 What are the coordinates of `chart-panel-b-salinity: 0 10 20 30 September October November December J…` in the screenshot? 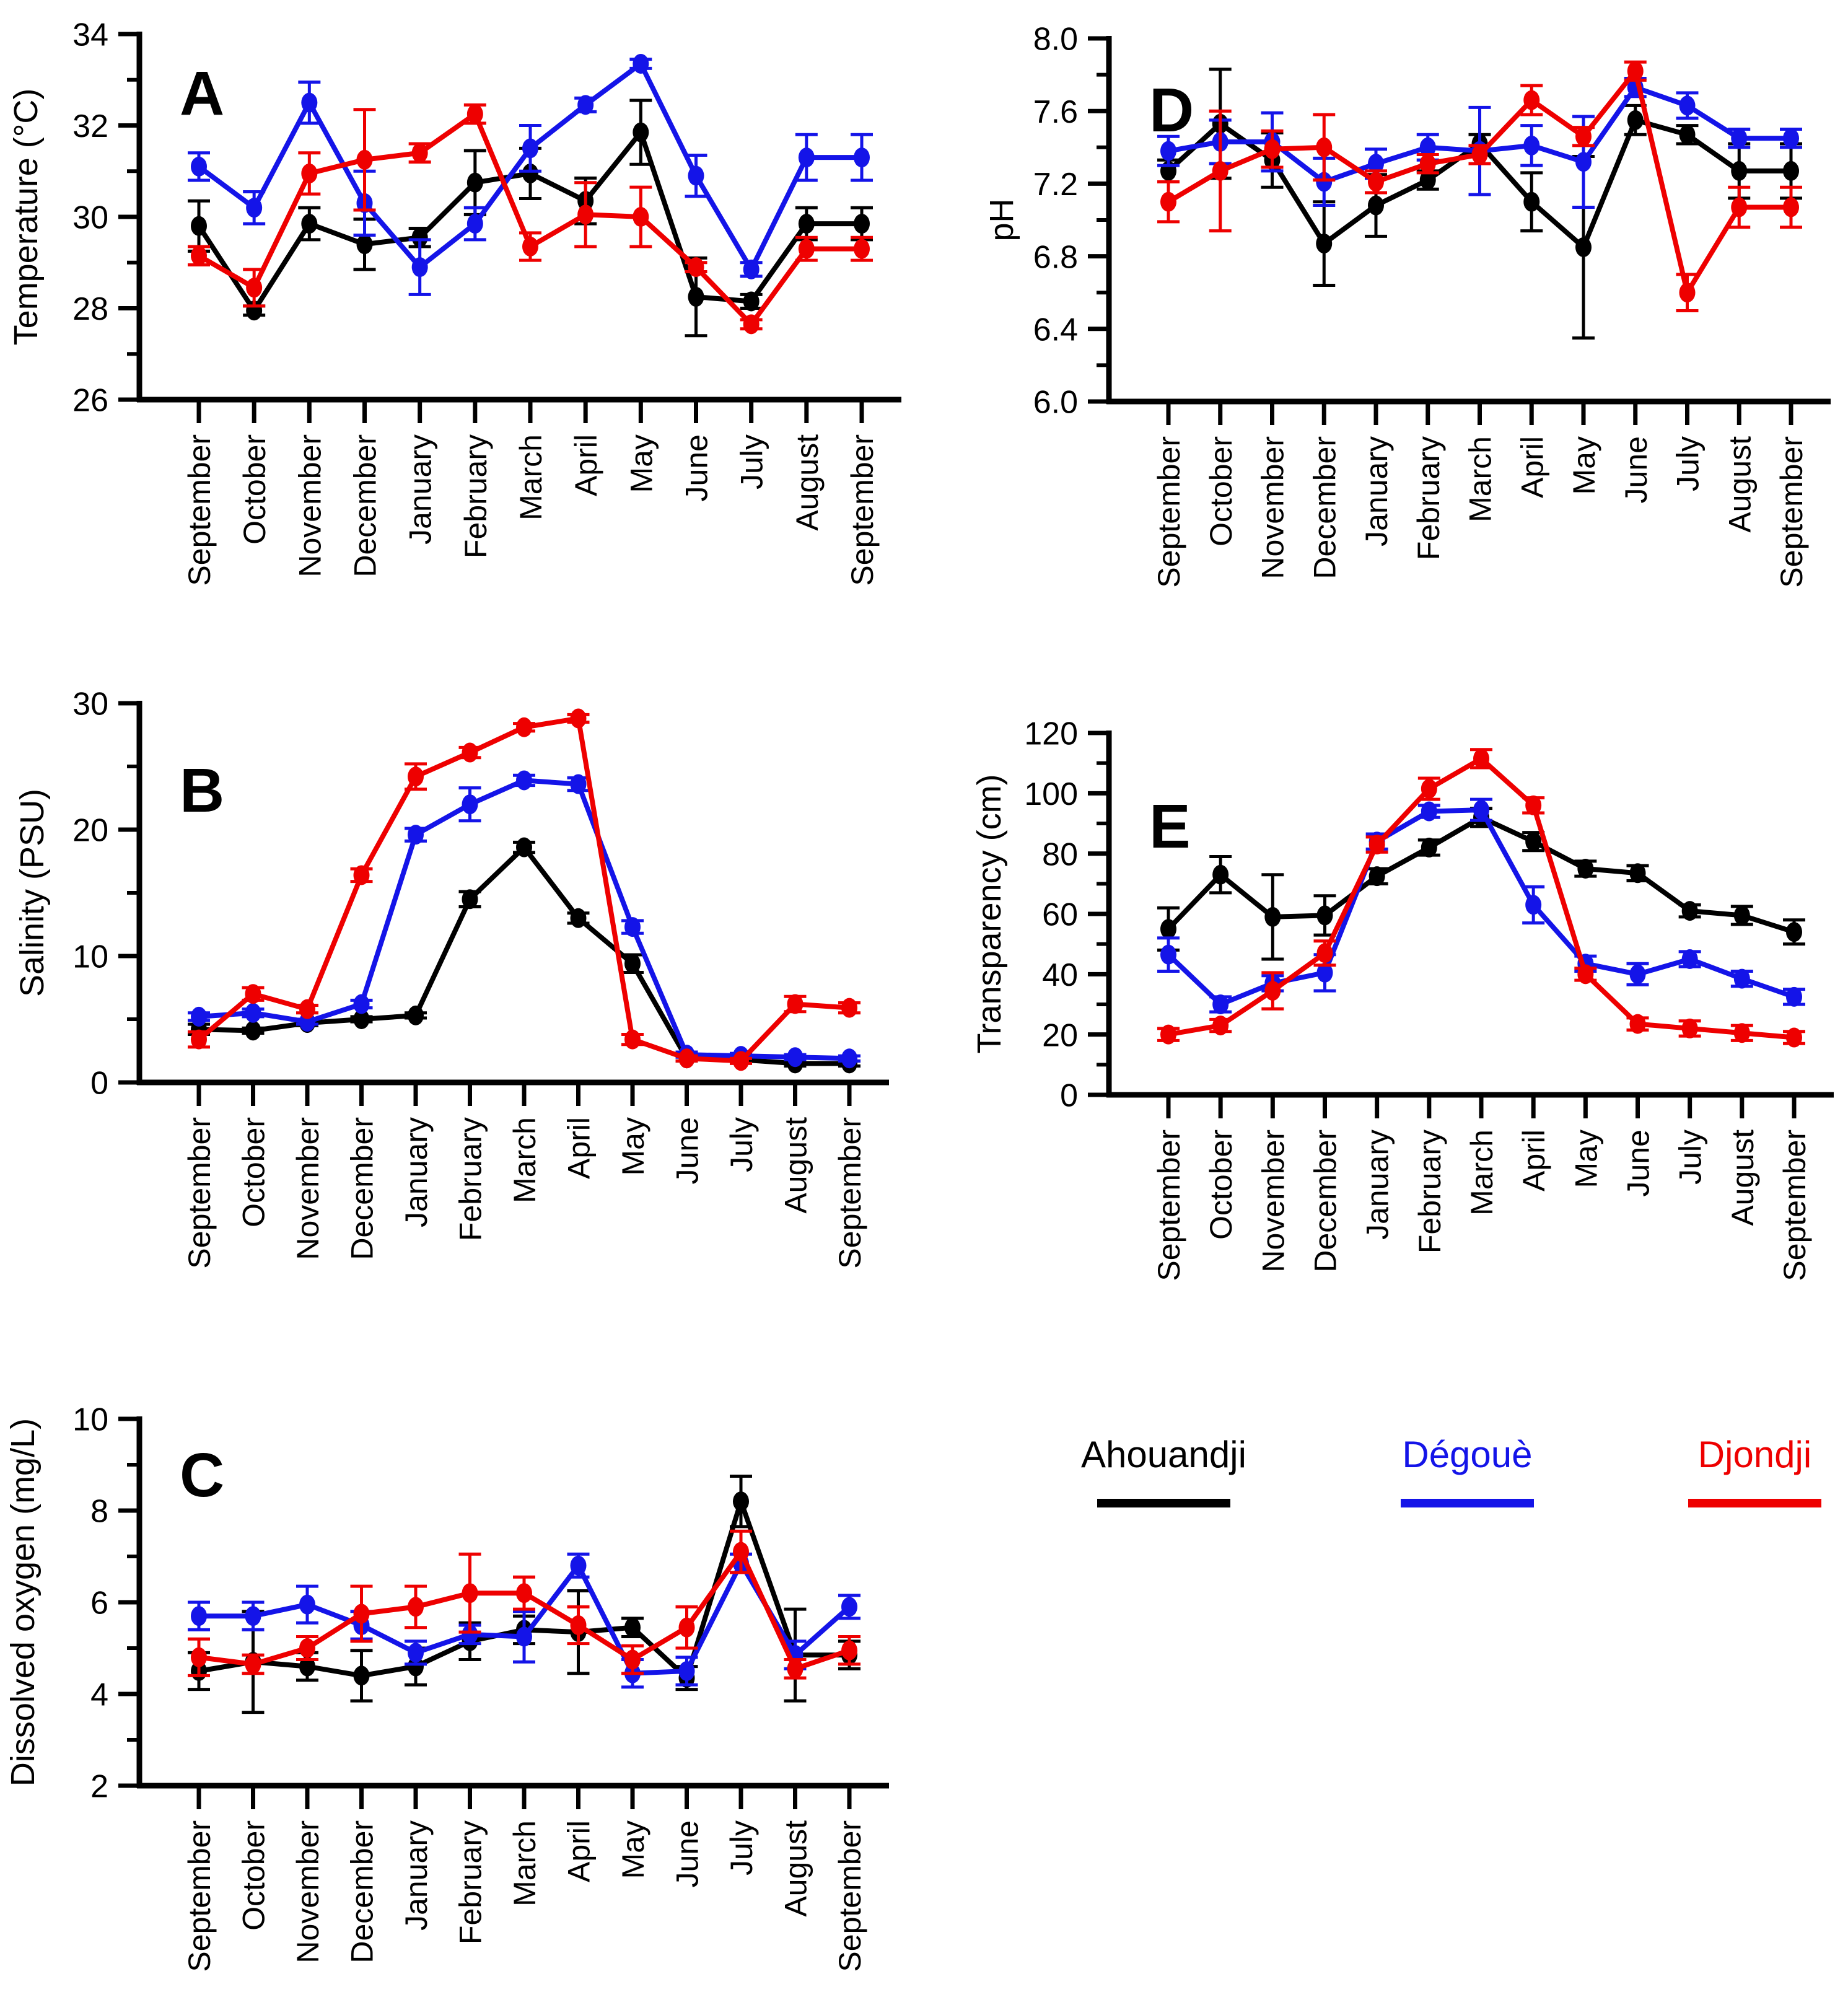 It's located at (452, 978).